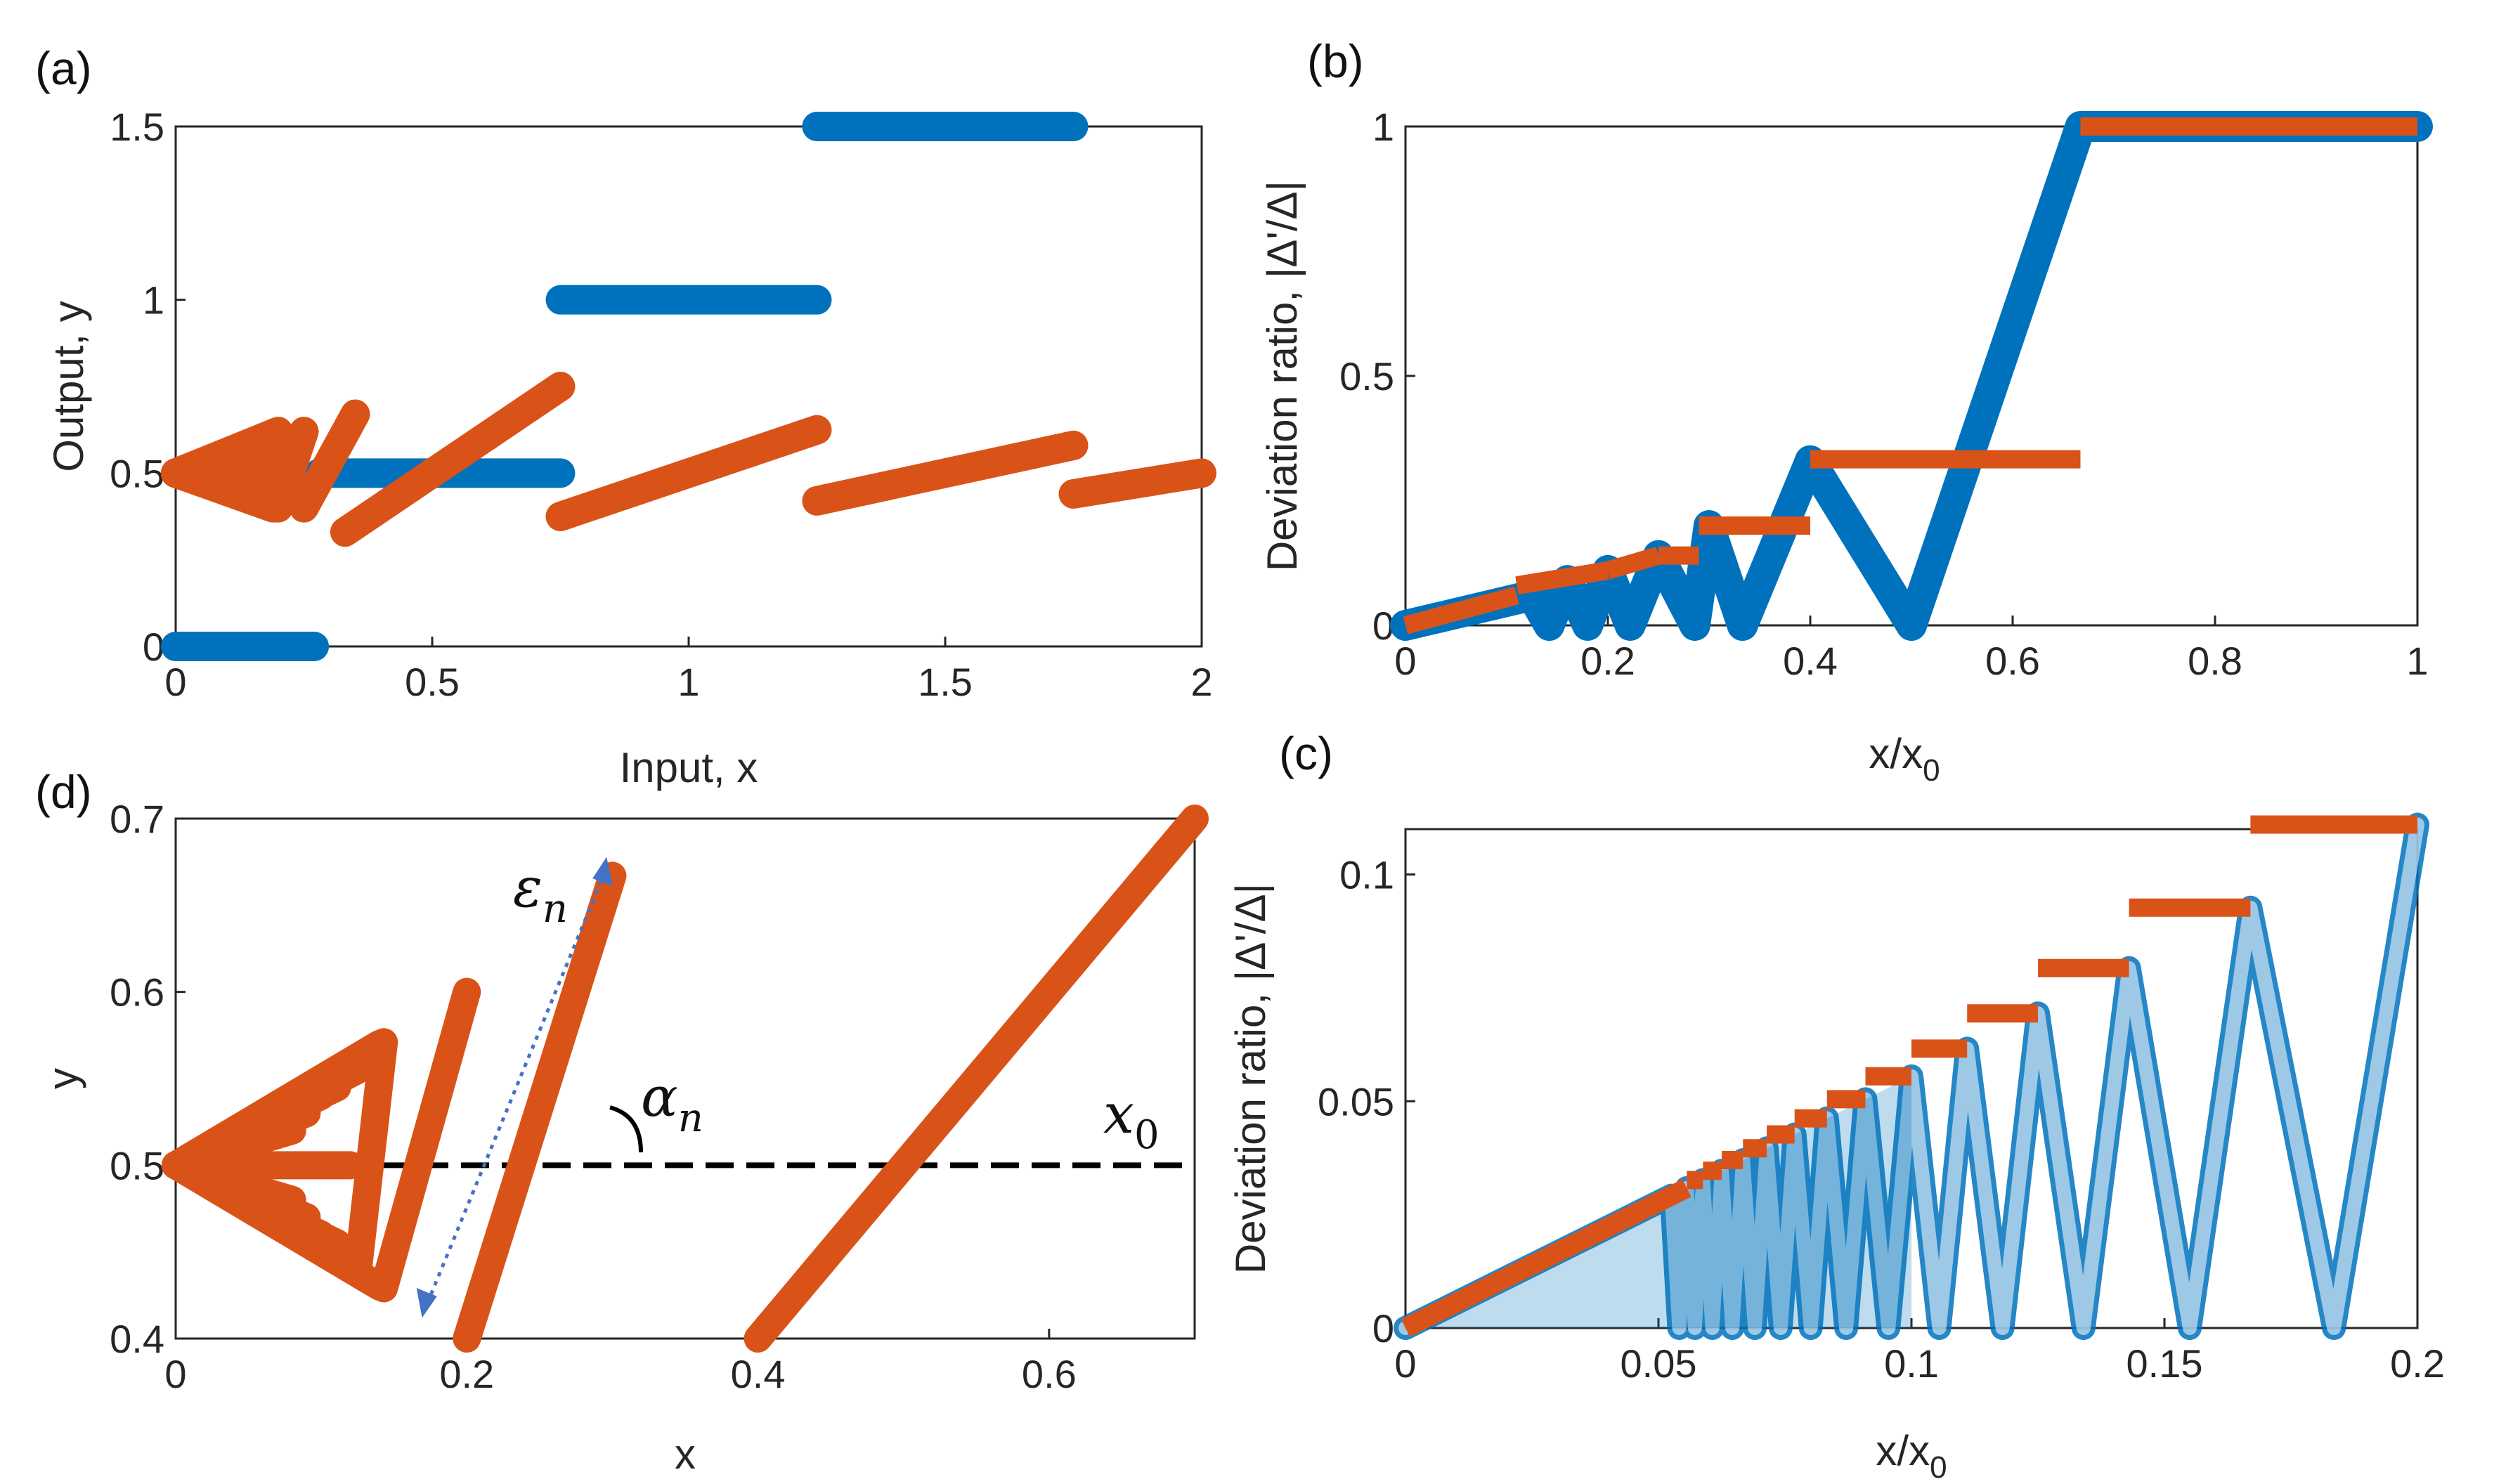 Image resolution: width=2513 pixels, height=1484 pixels. Describe the element at coordinates (2164, 1363) in the screenshot. I see `x-tick-label: 0.15` at that location.